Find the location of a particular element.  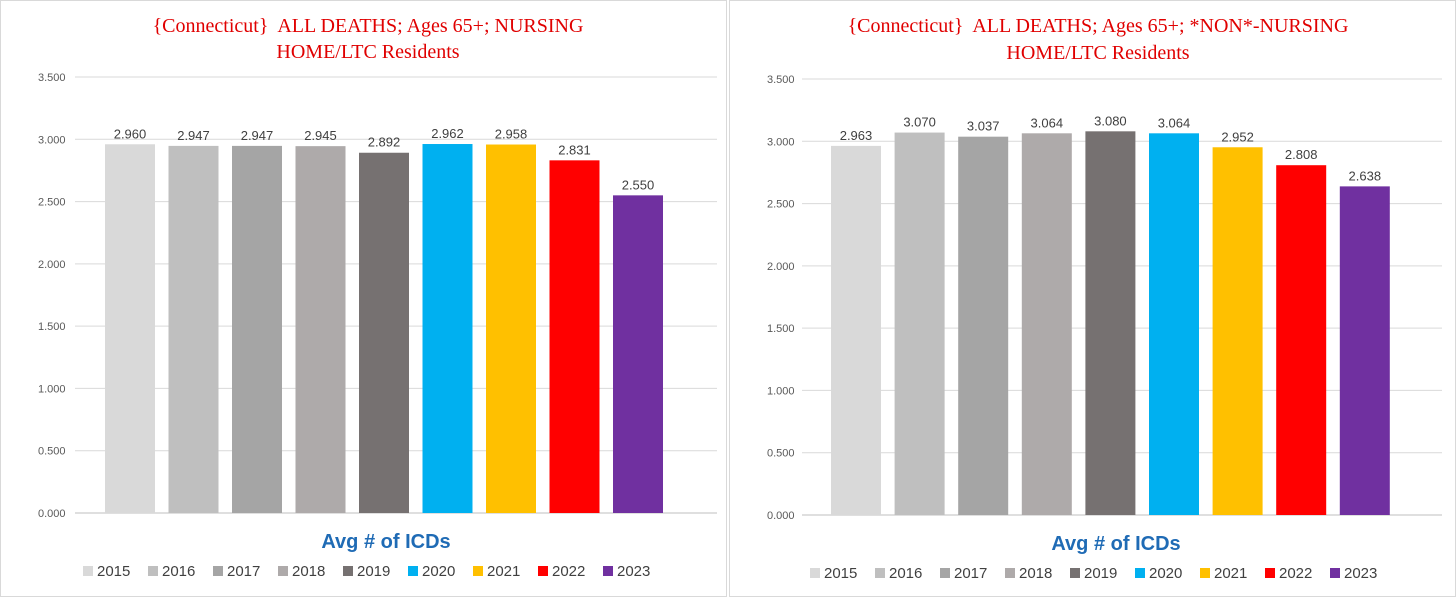

data-label-2016: 3.070 is located at coordinates (919, 122).